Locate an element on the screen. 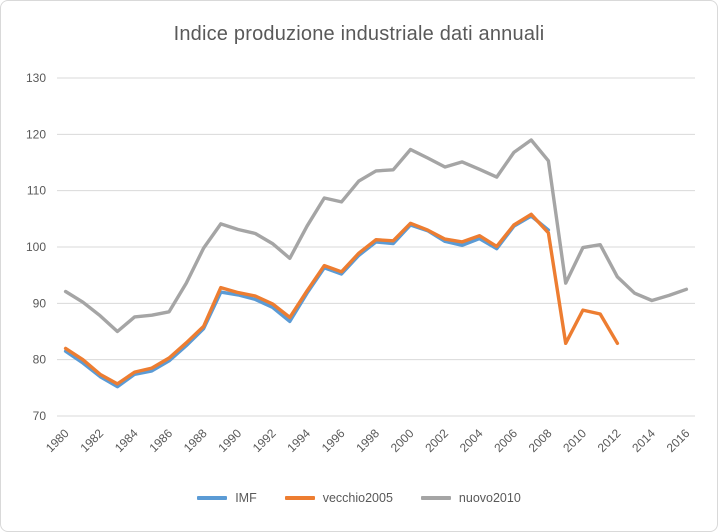 The image size is (718, 532). x-axis-label-1984: 1984 is located at coordinates (126, 440).